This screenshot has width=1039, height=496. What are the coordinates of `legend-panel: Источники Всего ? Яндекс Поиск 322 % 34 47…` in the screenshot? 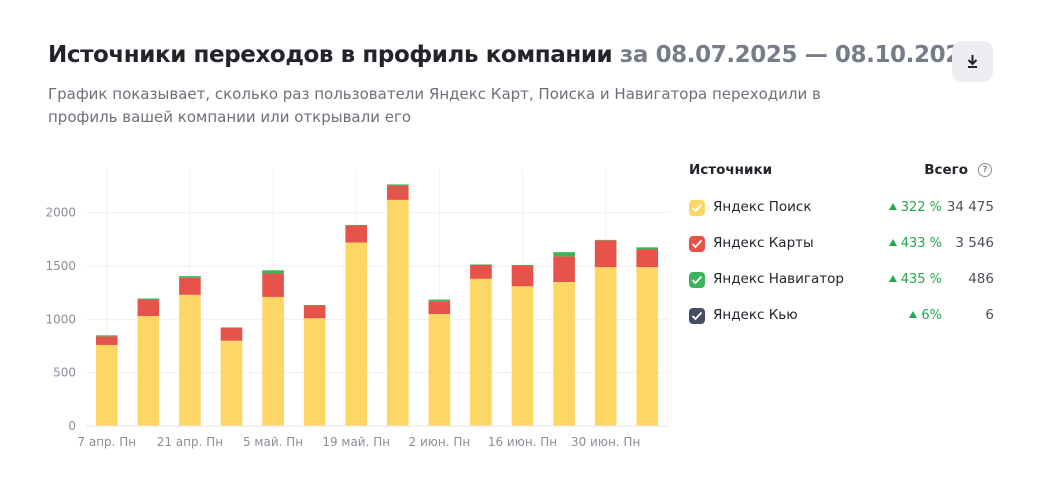 It's located at (841, 243).